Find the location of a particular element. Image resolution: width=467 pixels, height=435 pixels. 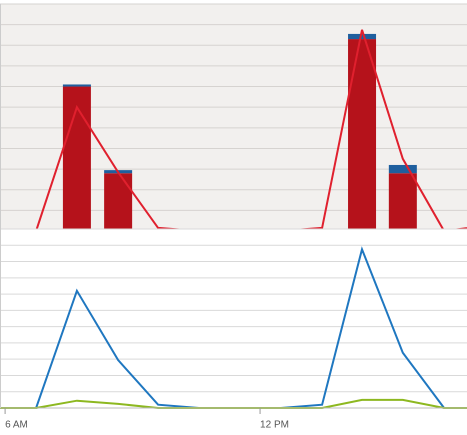

x-tick-label: 12 PM is located at coordinates (274, 425).